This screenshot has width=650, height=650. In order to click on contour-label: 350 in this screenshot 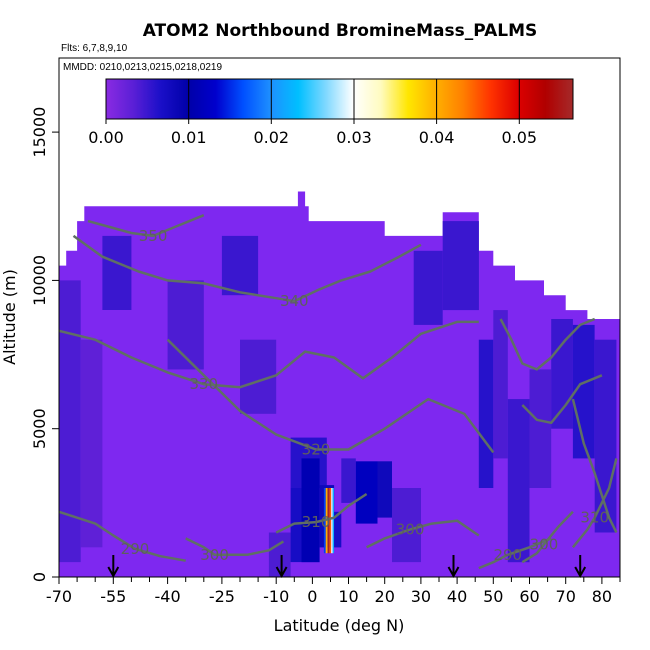, I will do `click(153, 236)`.